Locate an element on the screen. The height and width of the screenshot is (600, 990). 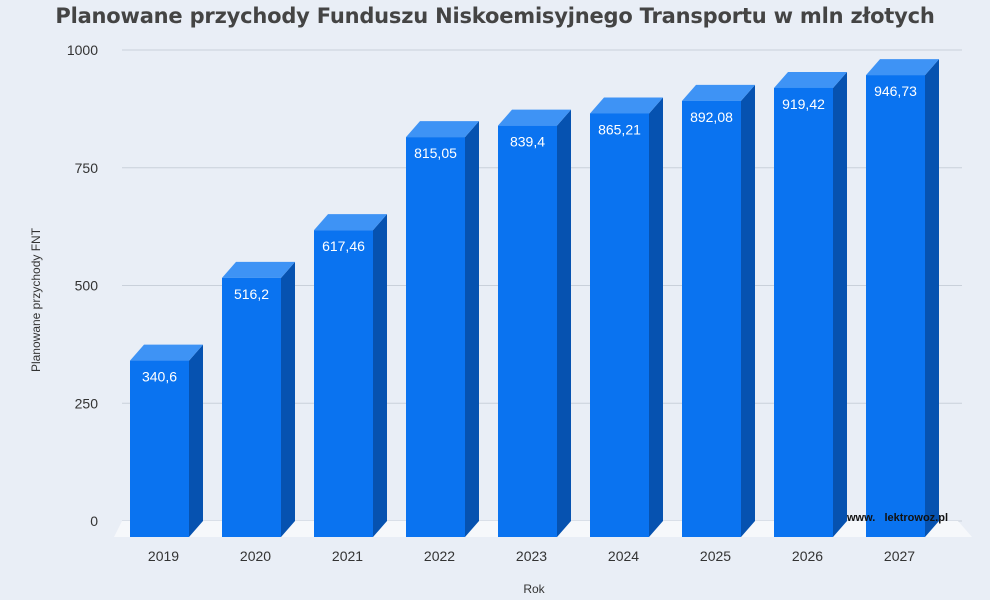
bar-value-label: 340,6 is located at coordinates (159, 377).